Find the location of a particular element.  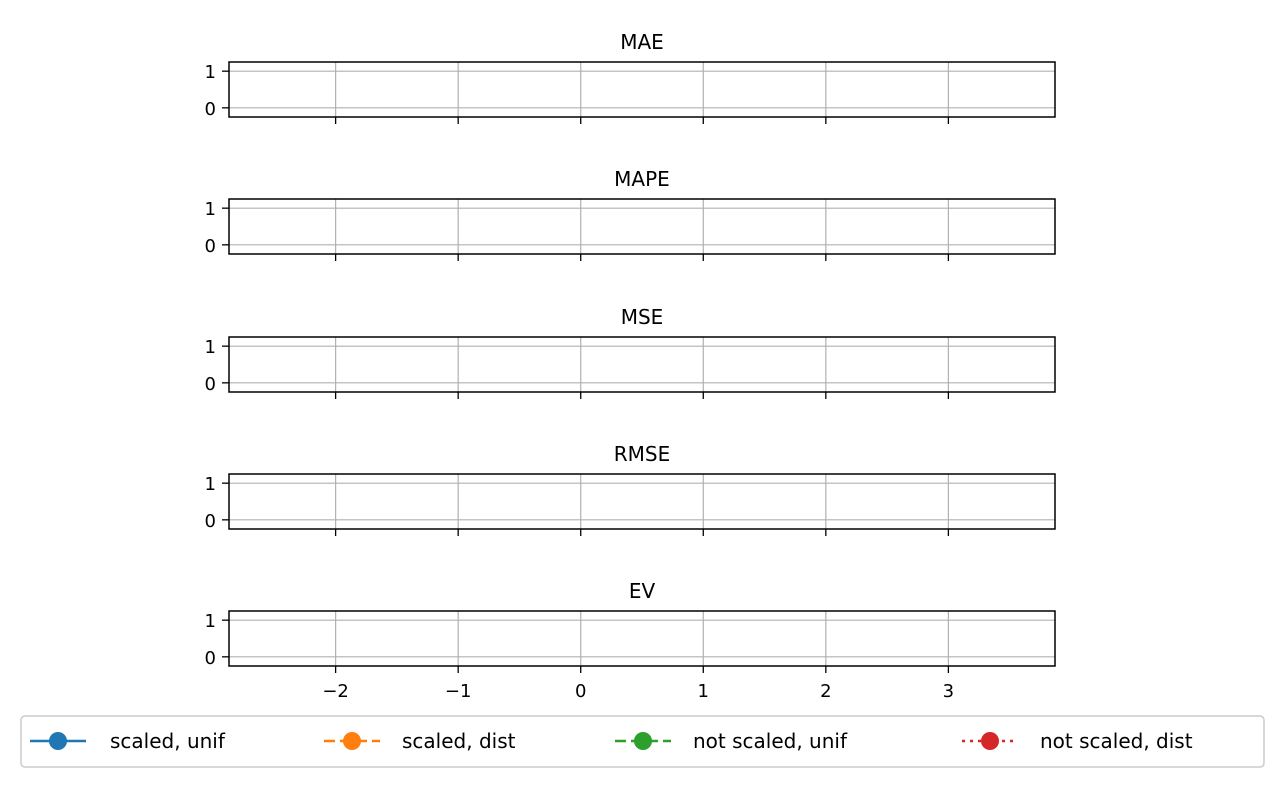

x-tick-label: 0 is located at coordinates (580, 691).